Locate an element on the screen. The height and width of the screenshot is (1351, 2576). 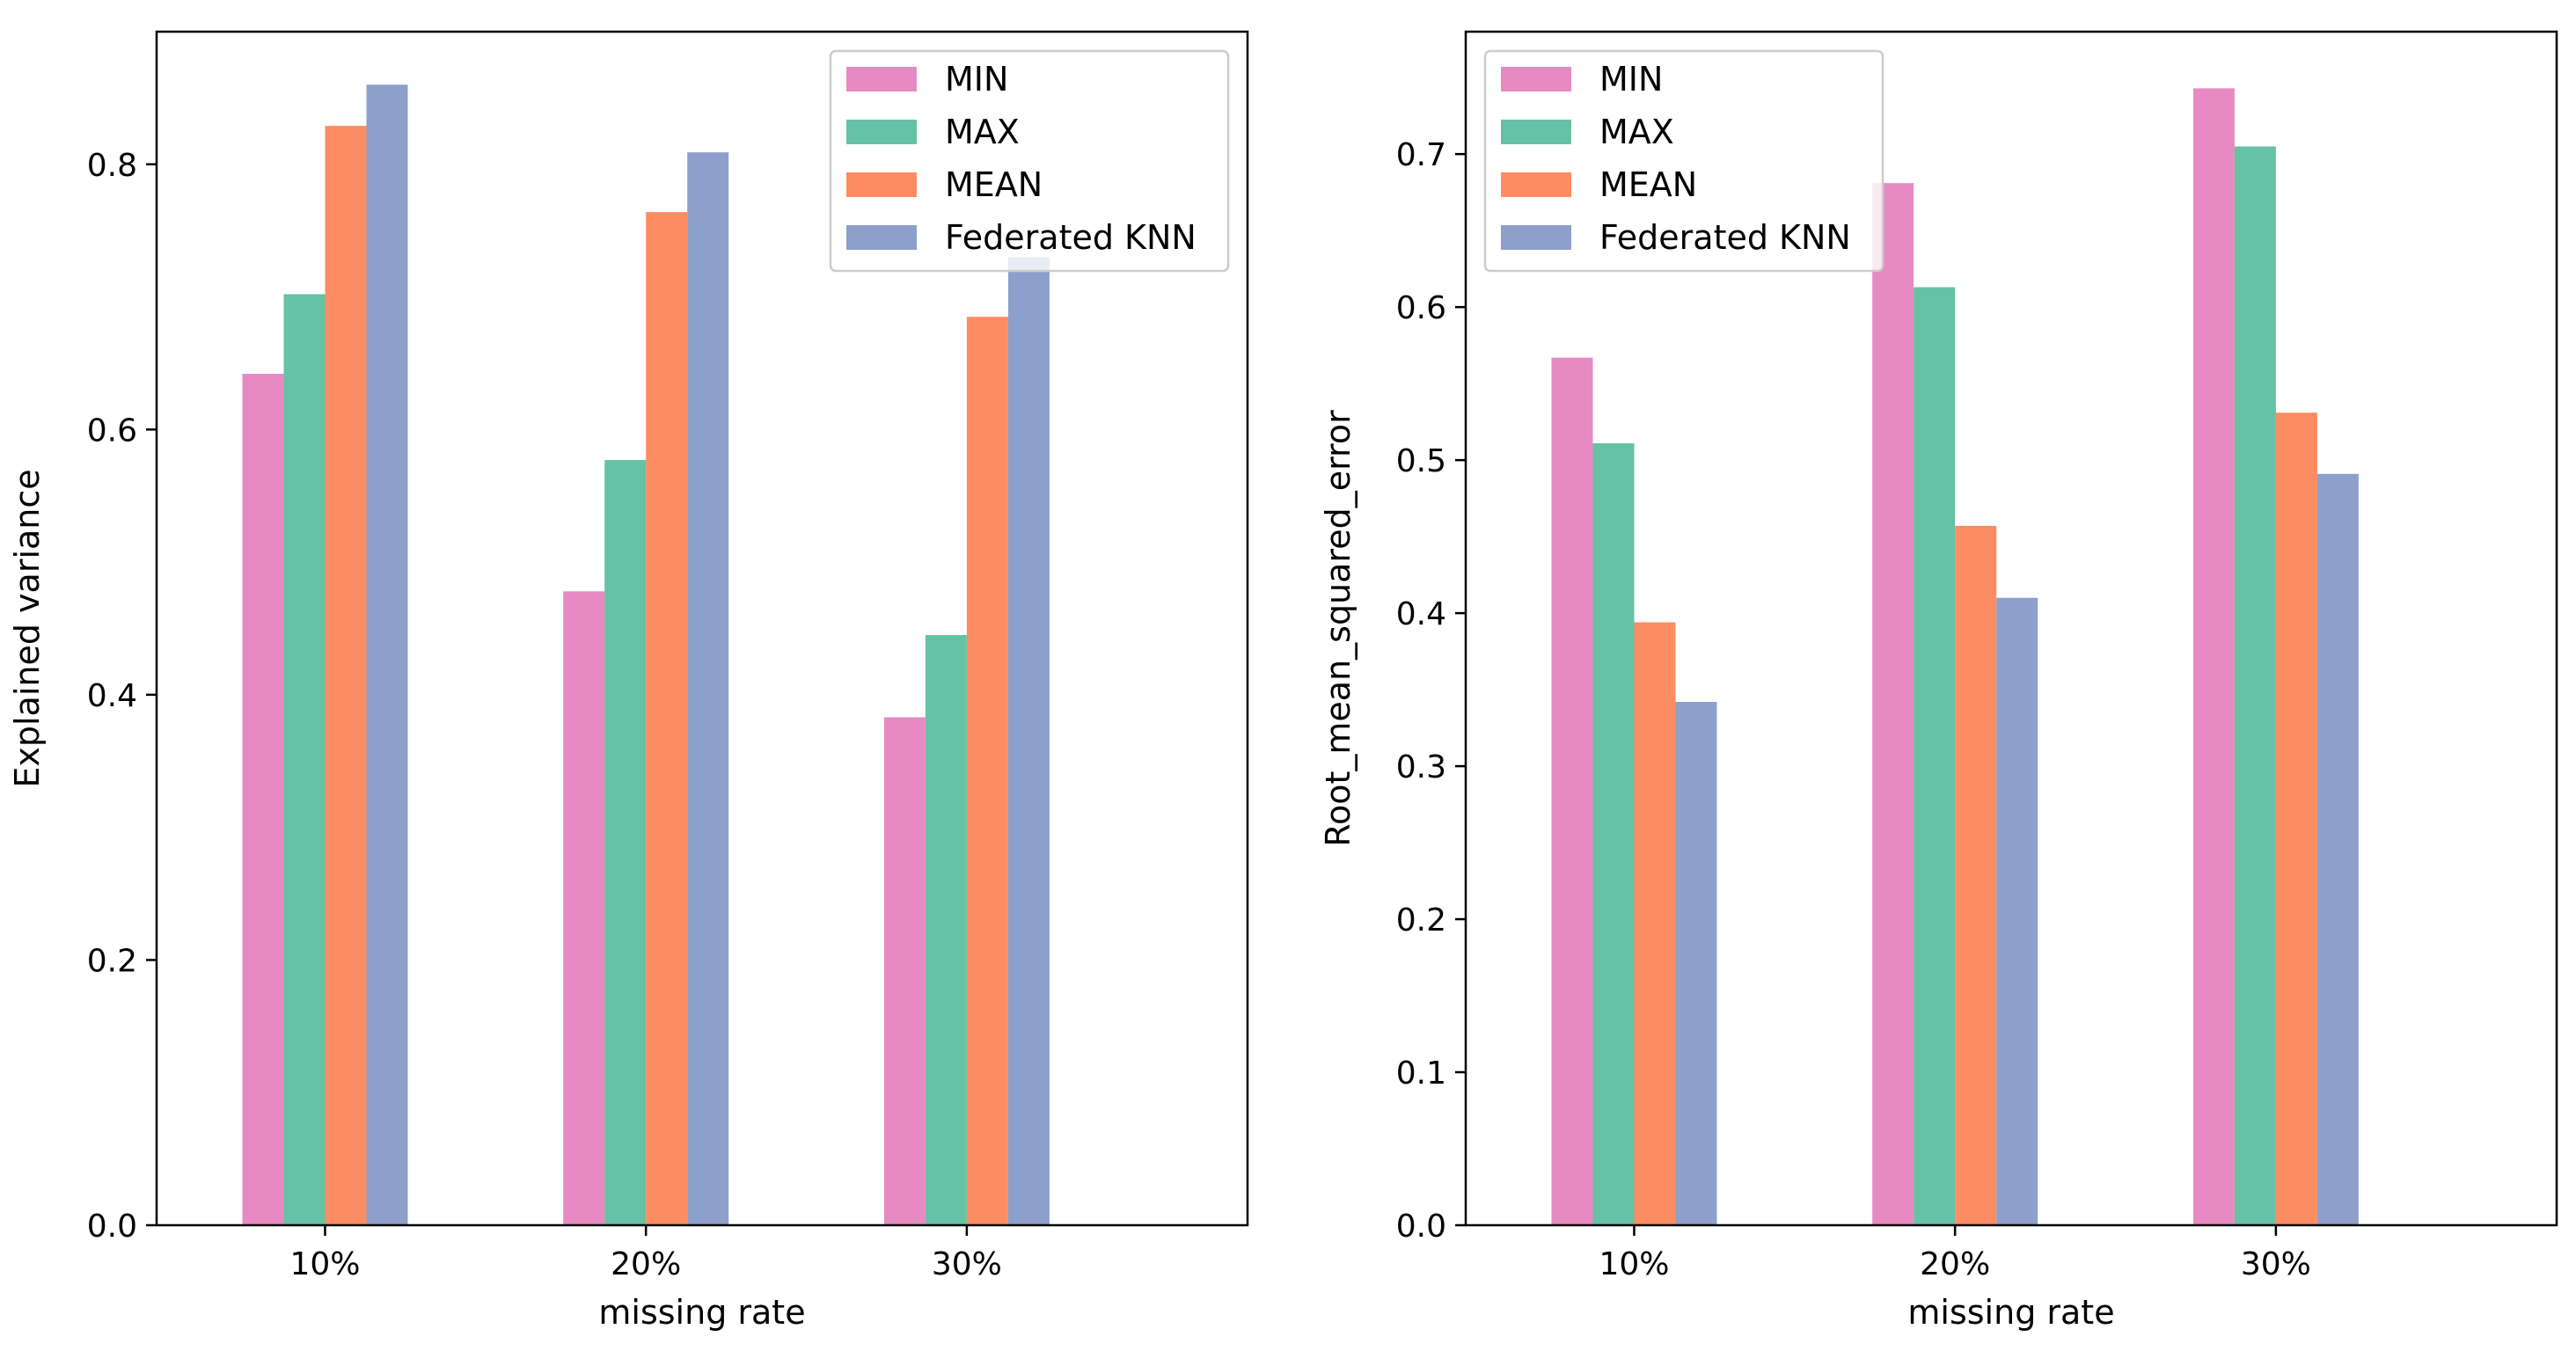
y-axis-label: Root_mean_squared_error is located at coordinates (1338, 628).